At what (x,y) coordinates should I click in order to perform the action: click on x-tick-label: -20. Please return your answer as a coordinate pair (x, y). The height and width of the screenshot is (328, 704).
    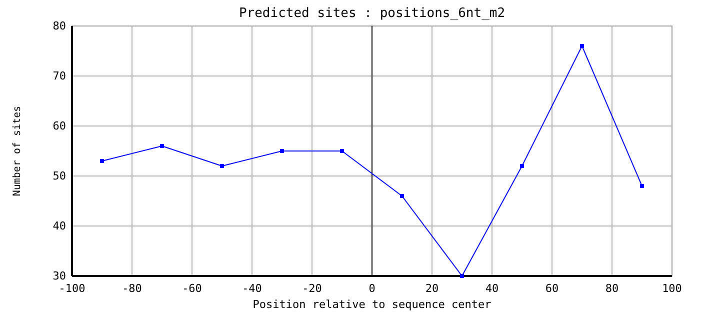
    Looking at the image, I should click on (312, 288).